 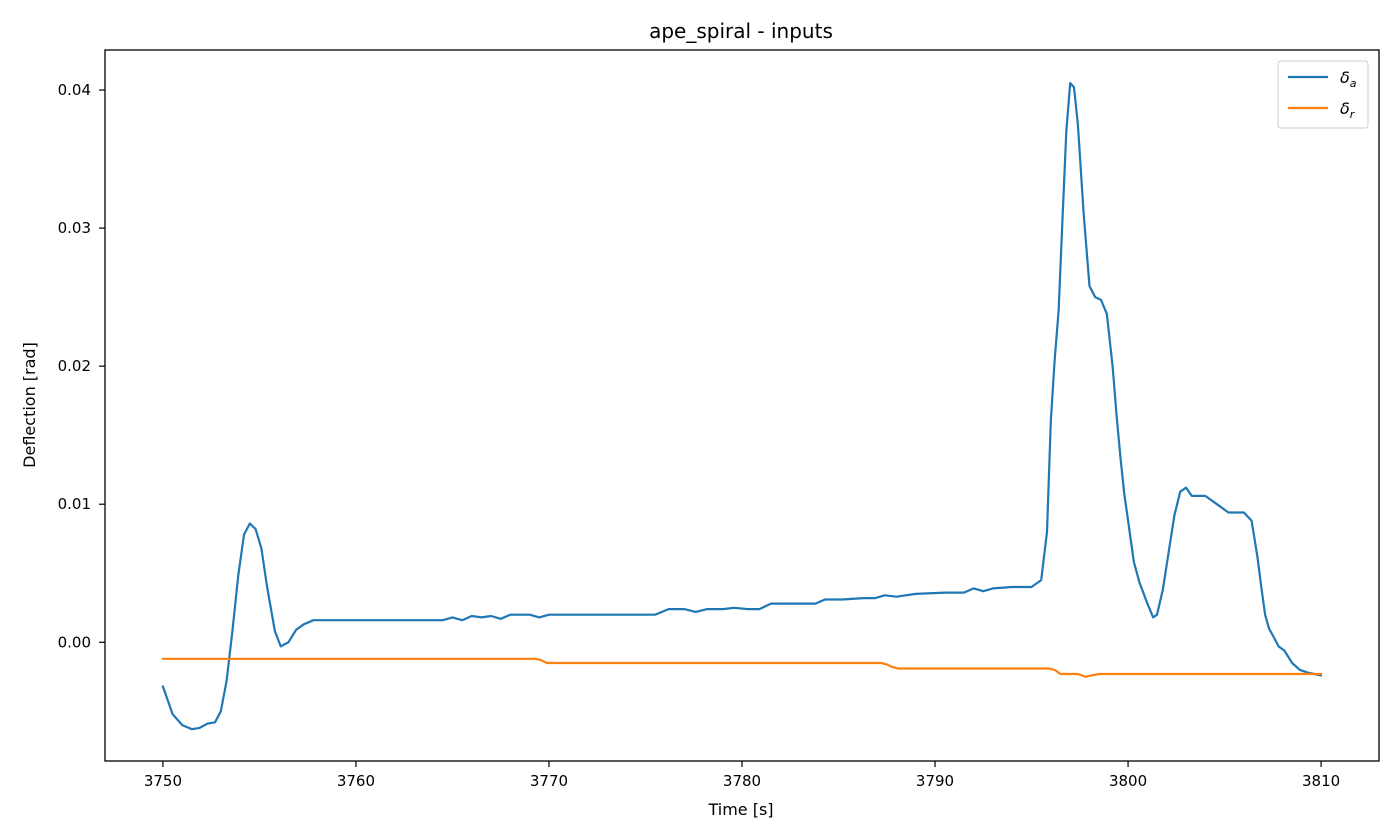 I want to click on x-axis: 3750 3760 3770 3780 3790 3800 3810, so click(x=742, y=775).